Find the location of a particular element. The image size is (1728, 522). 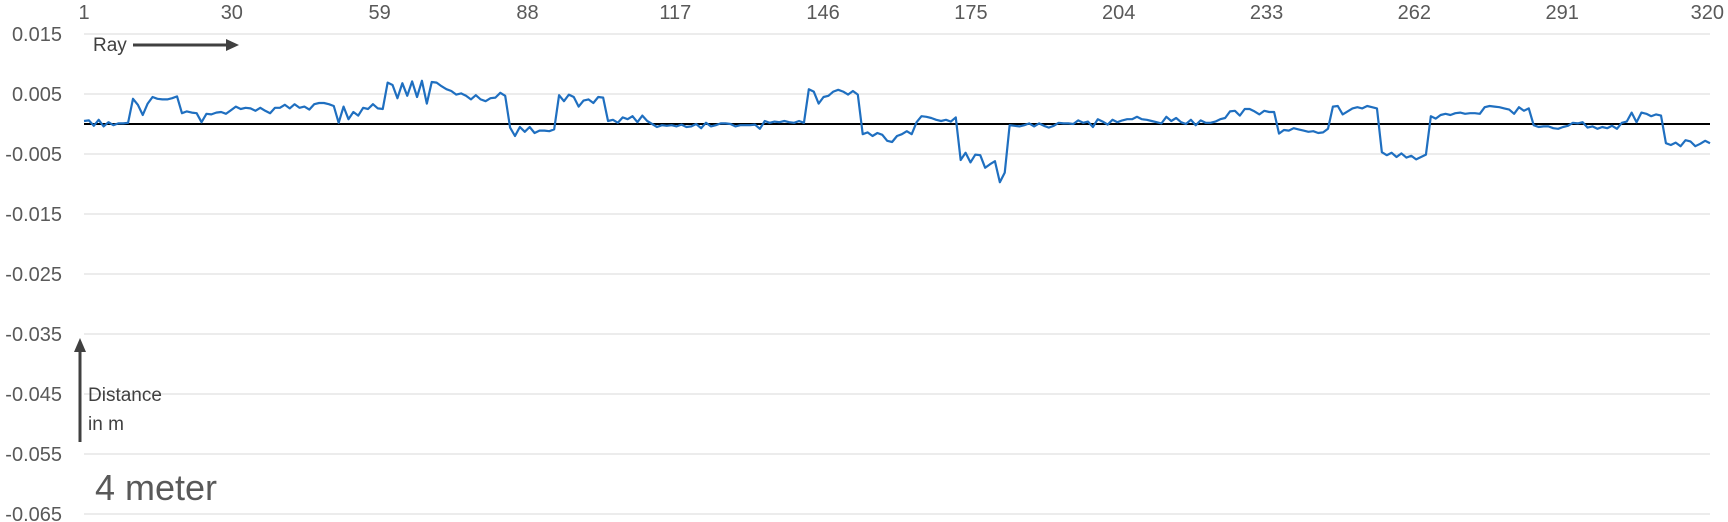

x-axis-tick-labels: 1 30 59 88 117 146 175 204 233 262 291 320 is located at coordinates (901, 13).